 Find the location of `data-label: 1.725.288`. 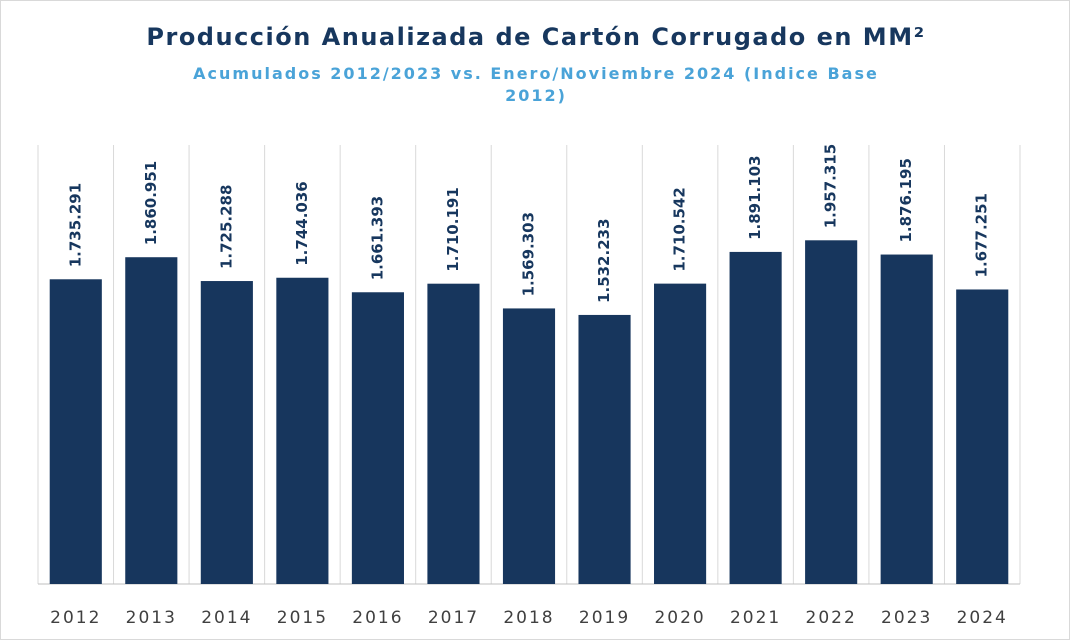

data-label: 1.725.288 is located at coordinates (226, 227).